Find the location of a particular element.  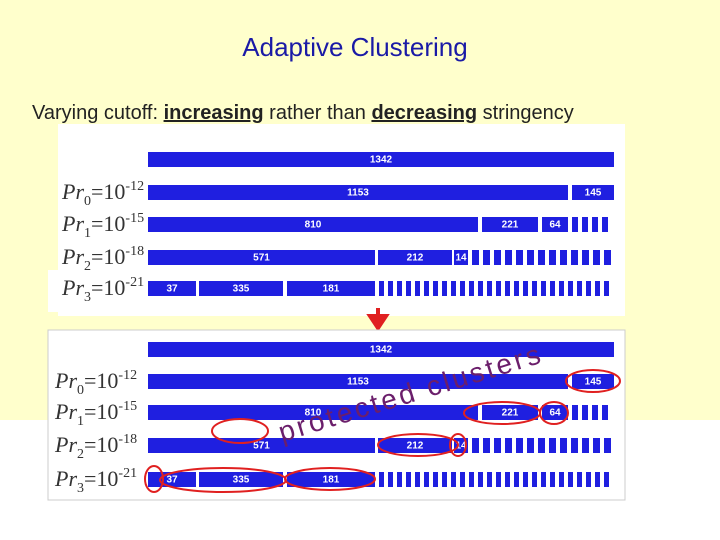

level-label: Pr1=10-15 is located at coordinates (102, 226).